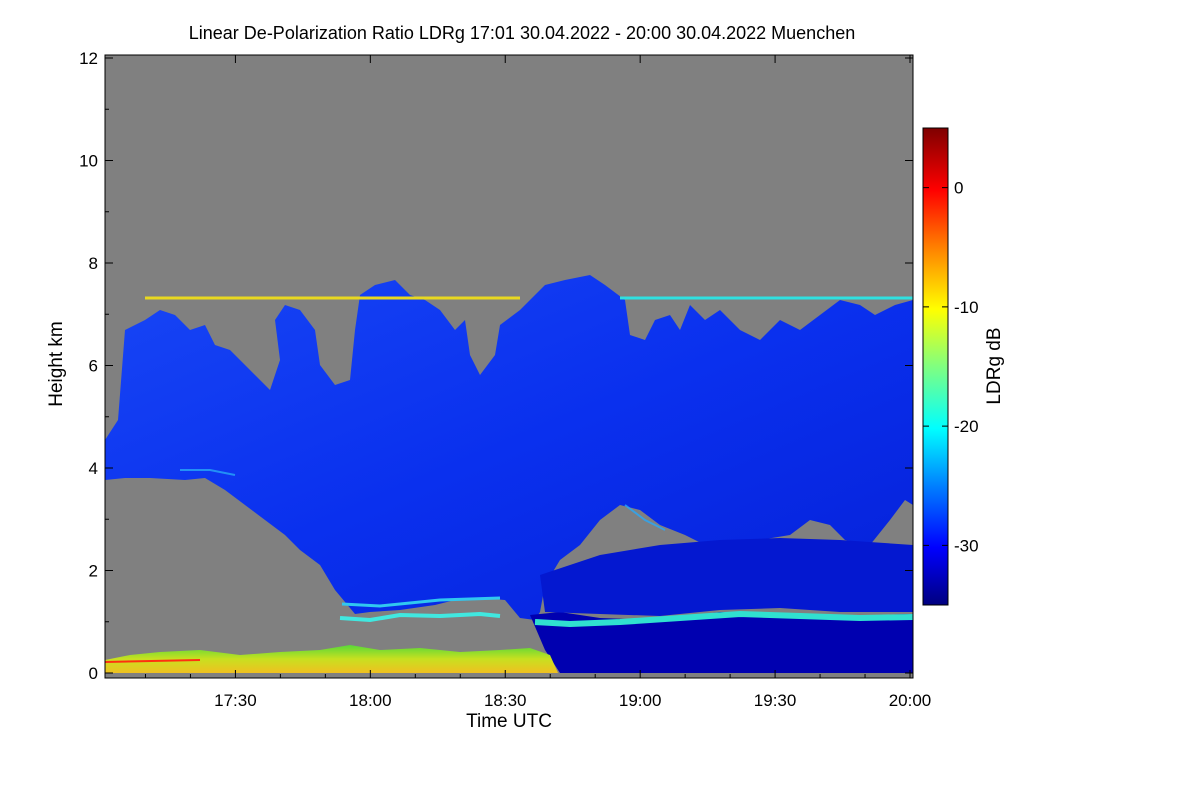 This screenshot has height=800, width=1200. I want to click on aerosol-layer-band-early, so click(420, 617).